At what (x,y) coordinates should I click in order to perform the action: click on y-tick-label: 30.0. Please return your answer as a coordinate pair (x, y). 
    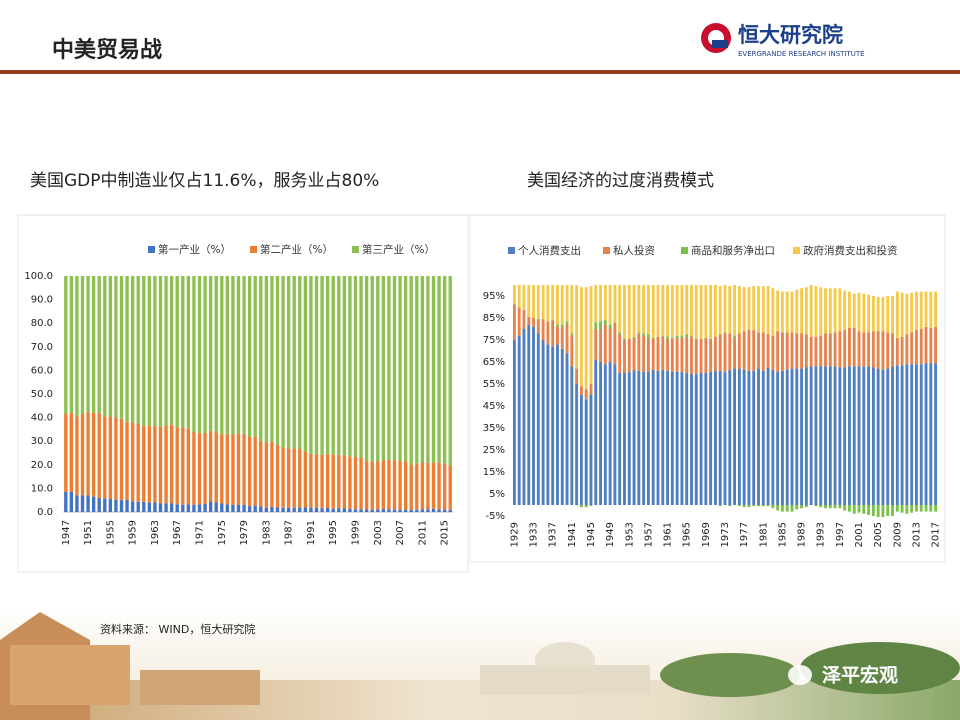
    Looking at the image, I should click on (42, 441).